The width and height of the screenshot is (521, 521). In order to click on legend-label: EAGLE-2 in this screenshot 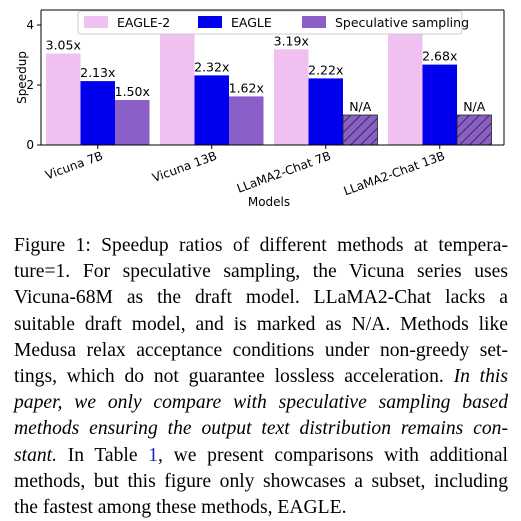, I will do `click(143, 22)`.